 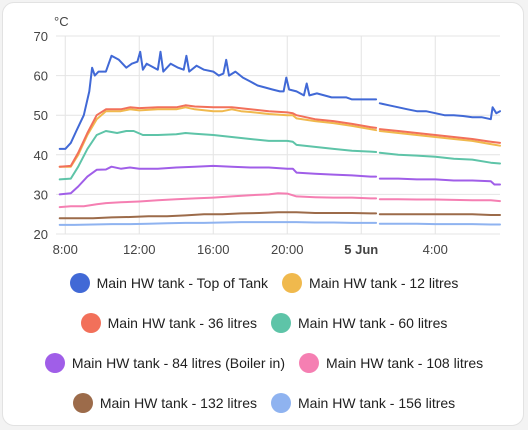 I want to click on legend-item-132-litres: Main HW tank - 132 litres, so click(x=164, y=403).